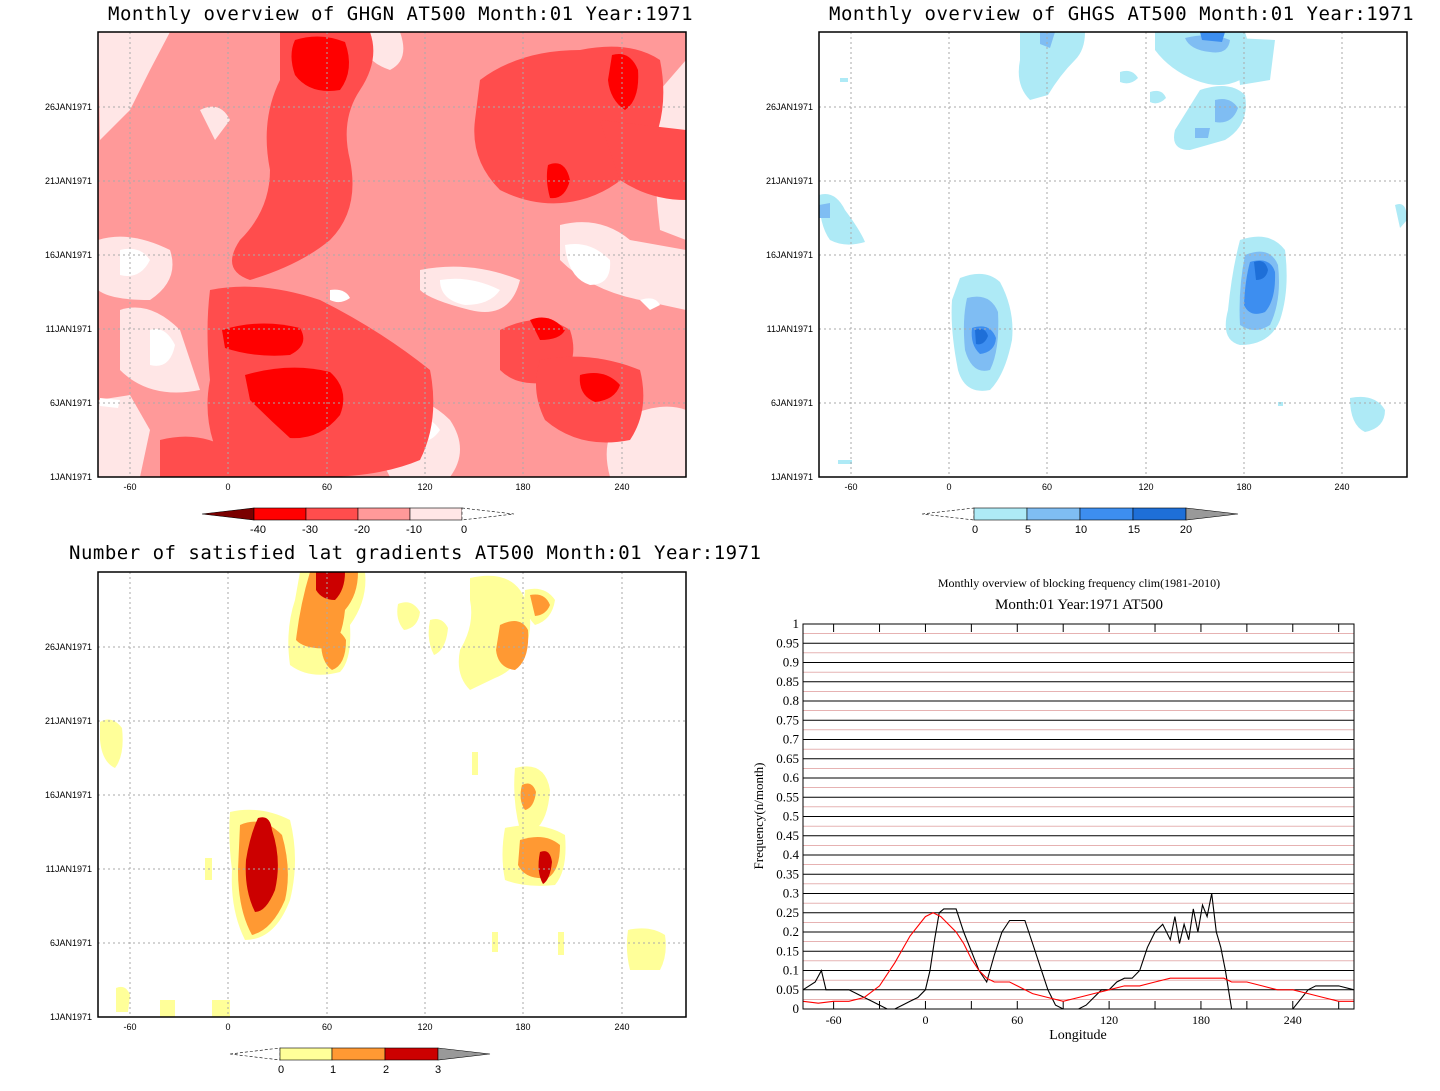 The height and width of the screenshot is (1091, 1440). What do you see at coordinates (850, 487) in the screenshot?
I see `ghgs-xtick: -60` at bounding box center [850, 487].